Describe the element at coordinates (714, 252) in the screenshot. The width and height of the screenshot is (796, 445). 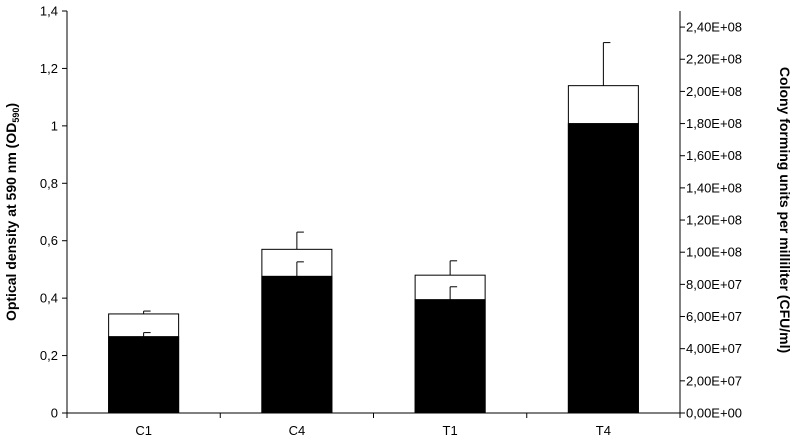
I see `right-tick-label: 1,00E+08` at that location.